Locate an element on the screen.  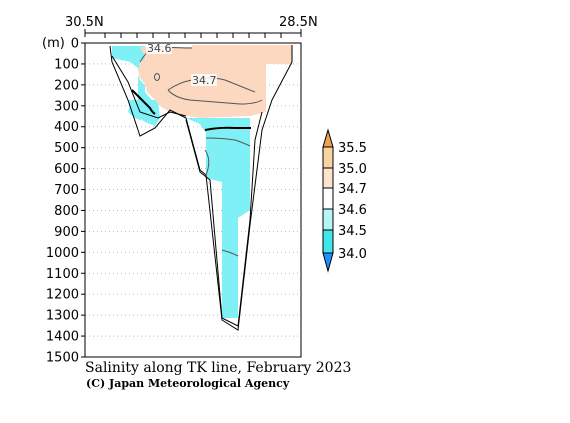
fresh-water-deep is located at coordinates (218, 218).